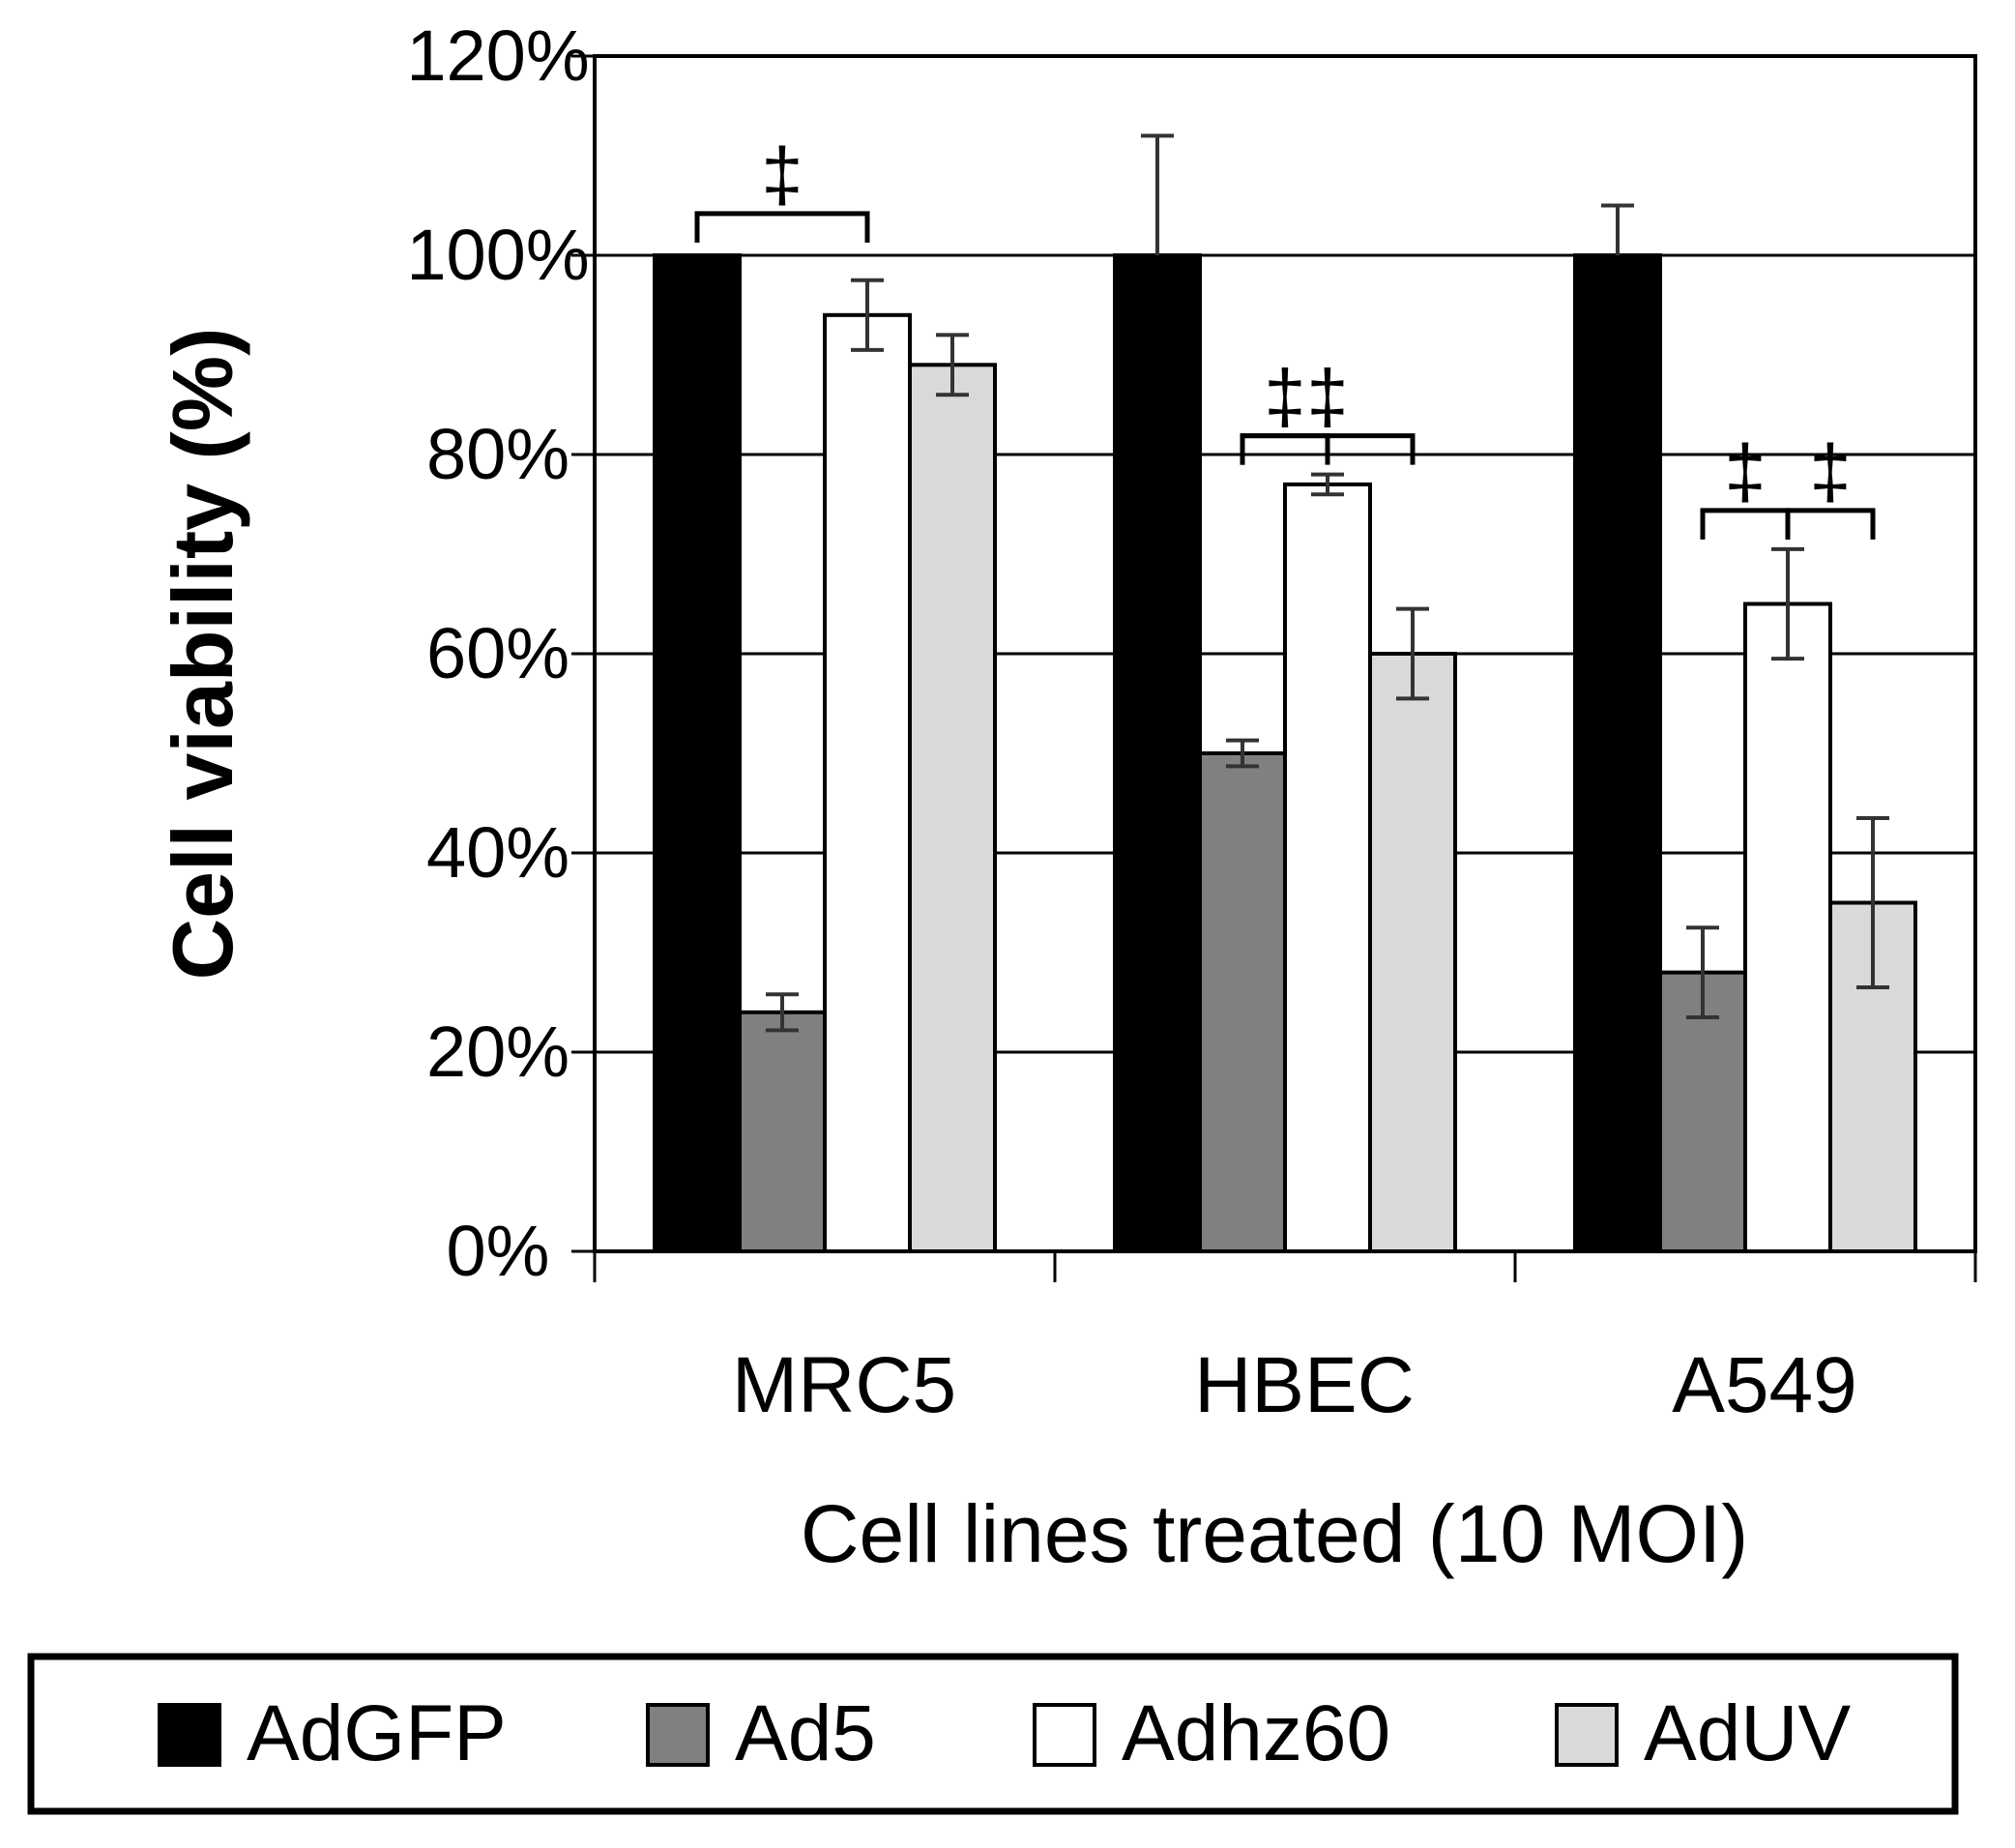  Describe the element at coordinates (497, 56) in the screenshot. I see `y-tick-label: 120%` at that location.